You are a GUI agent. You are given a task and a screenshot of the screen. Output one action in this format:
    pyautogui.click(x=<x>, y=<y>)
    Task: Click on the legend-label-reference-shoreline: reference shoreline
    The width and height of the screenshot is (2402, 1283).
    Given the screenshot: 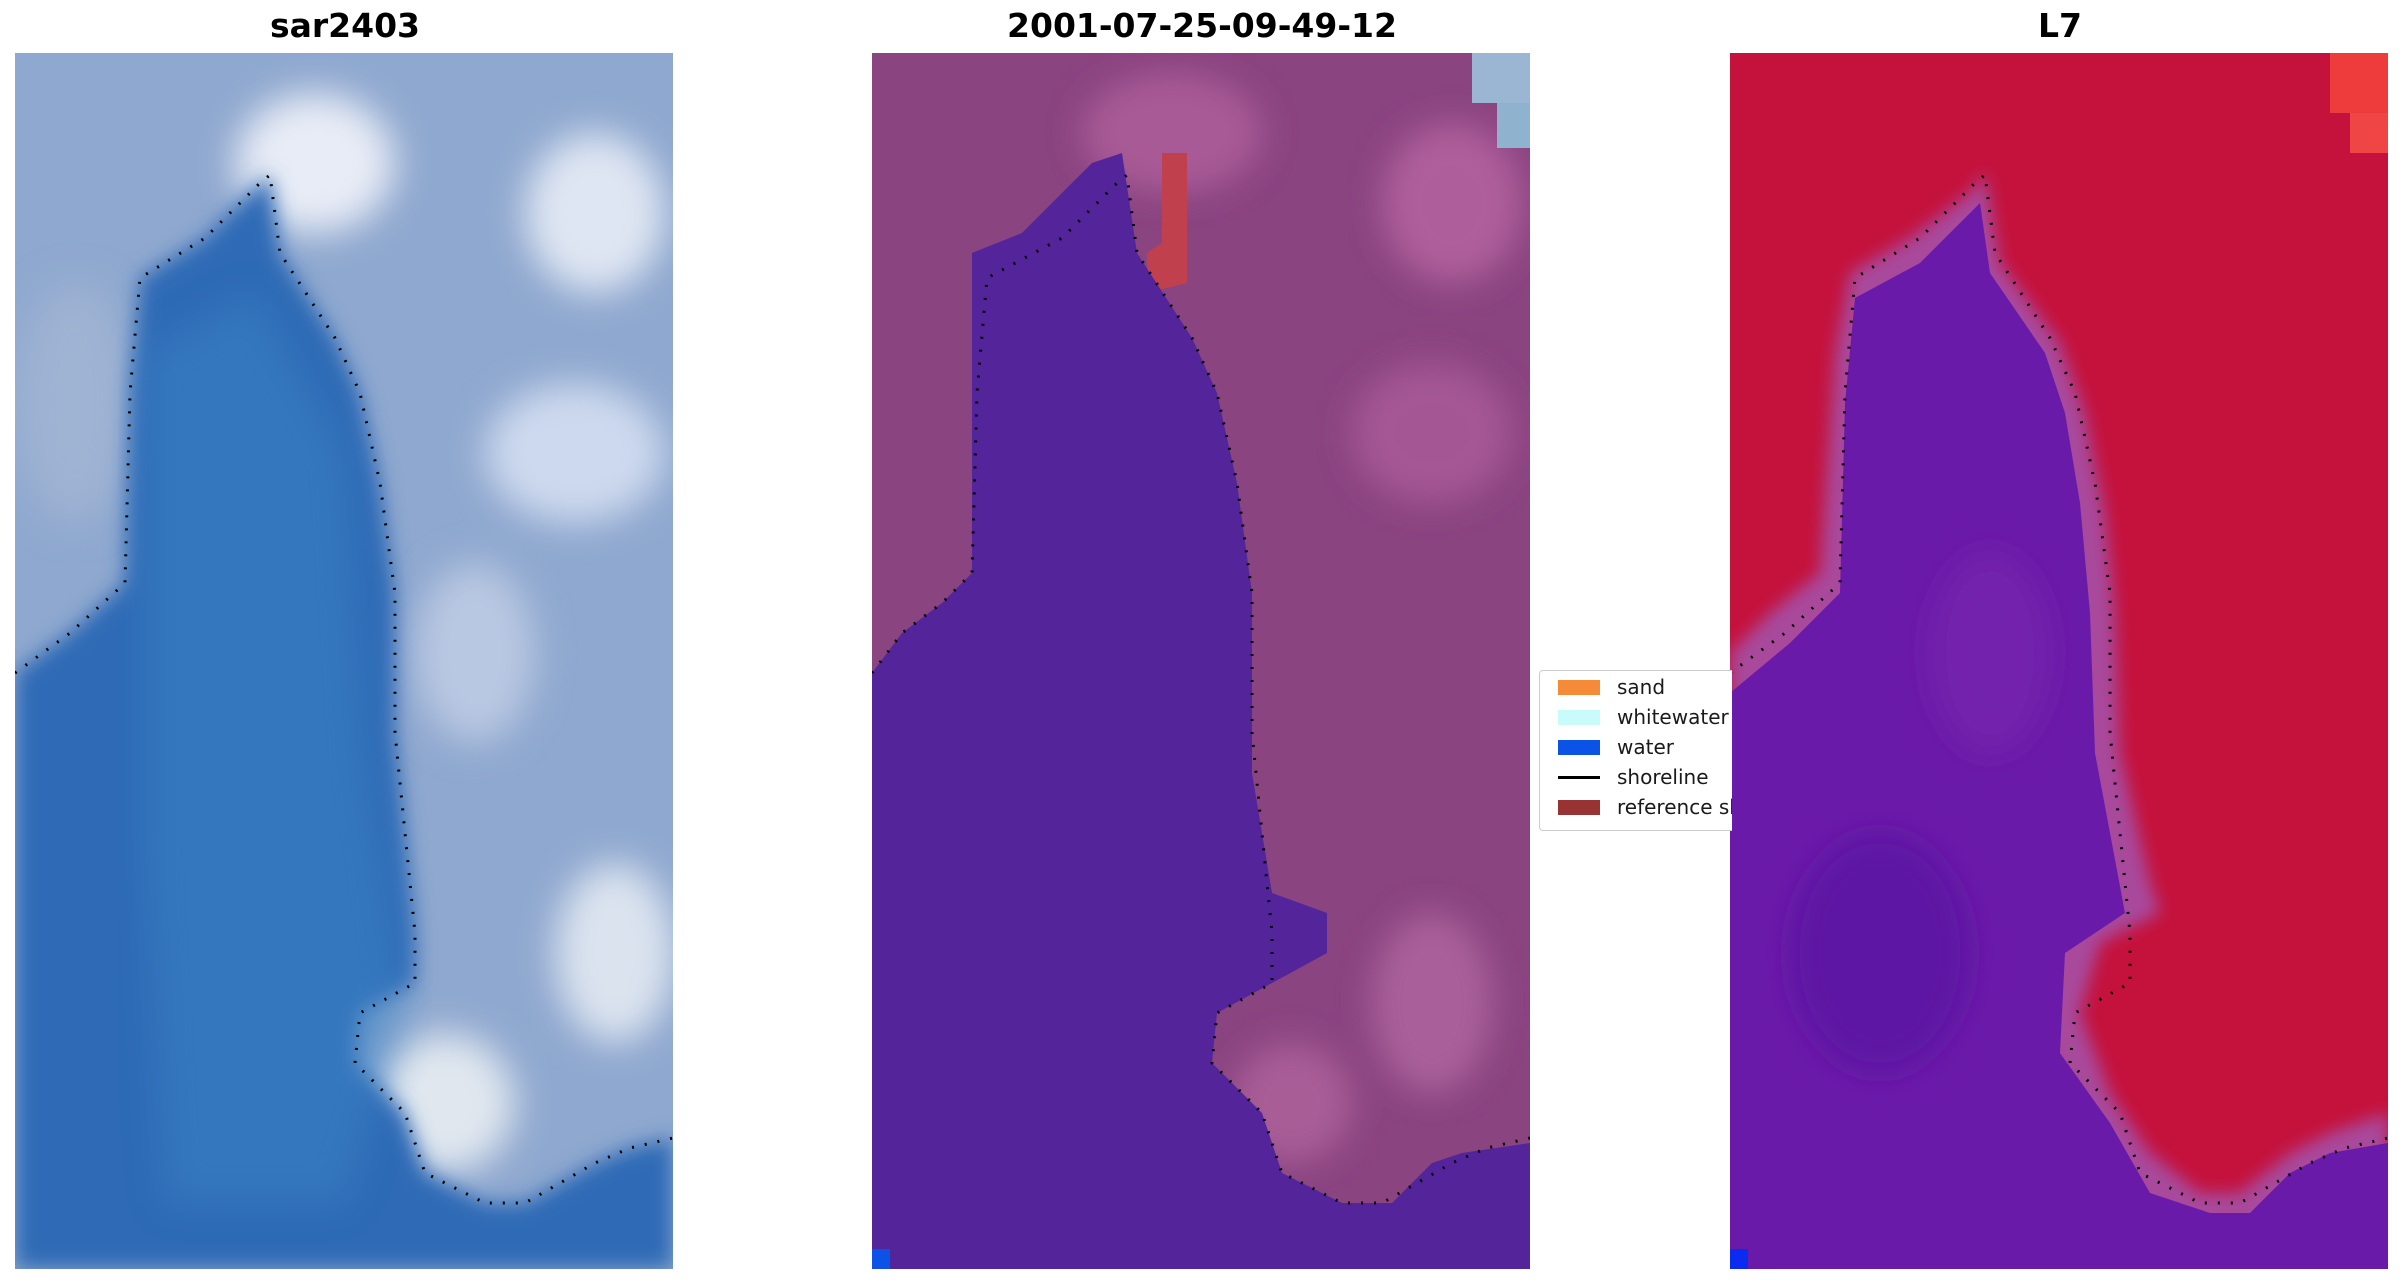 What is the action you would take?
    pyautogui.click(x=1674, y=807)
    